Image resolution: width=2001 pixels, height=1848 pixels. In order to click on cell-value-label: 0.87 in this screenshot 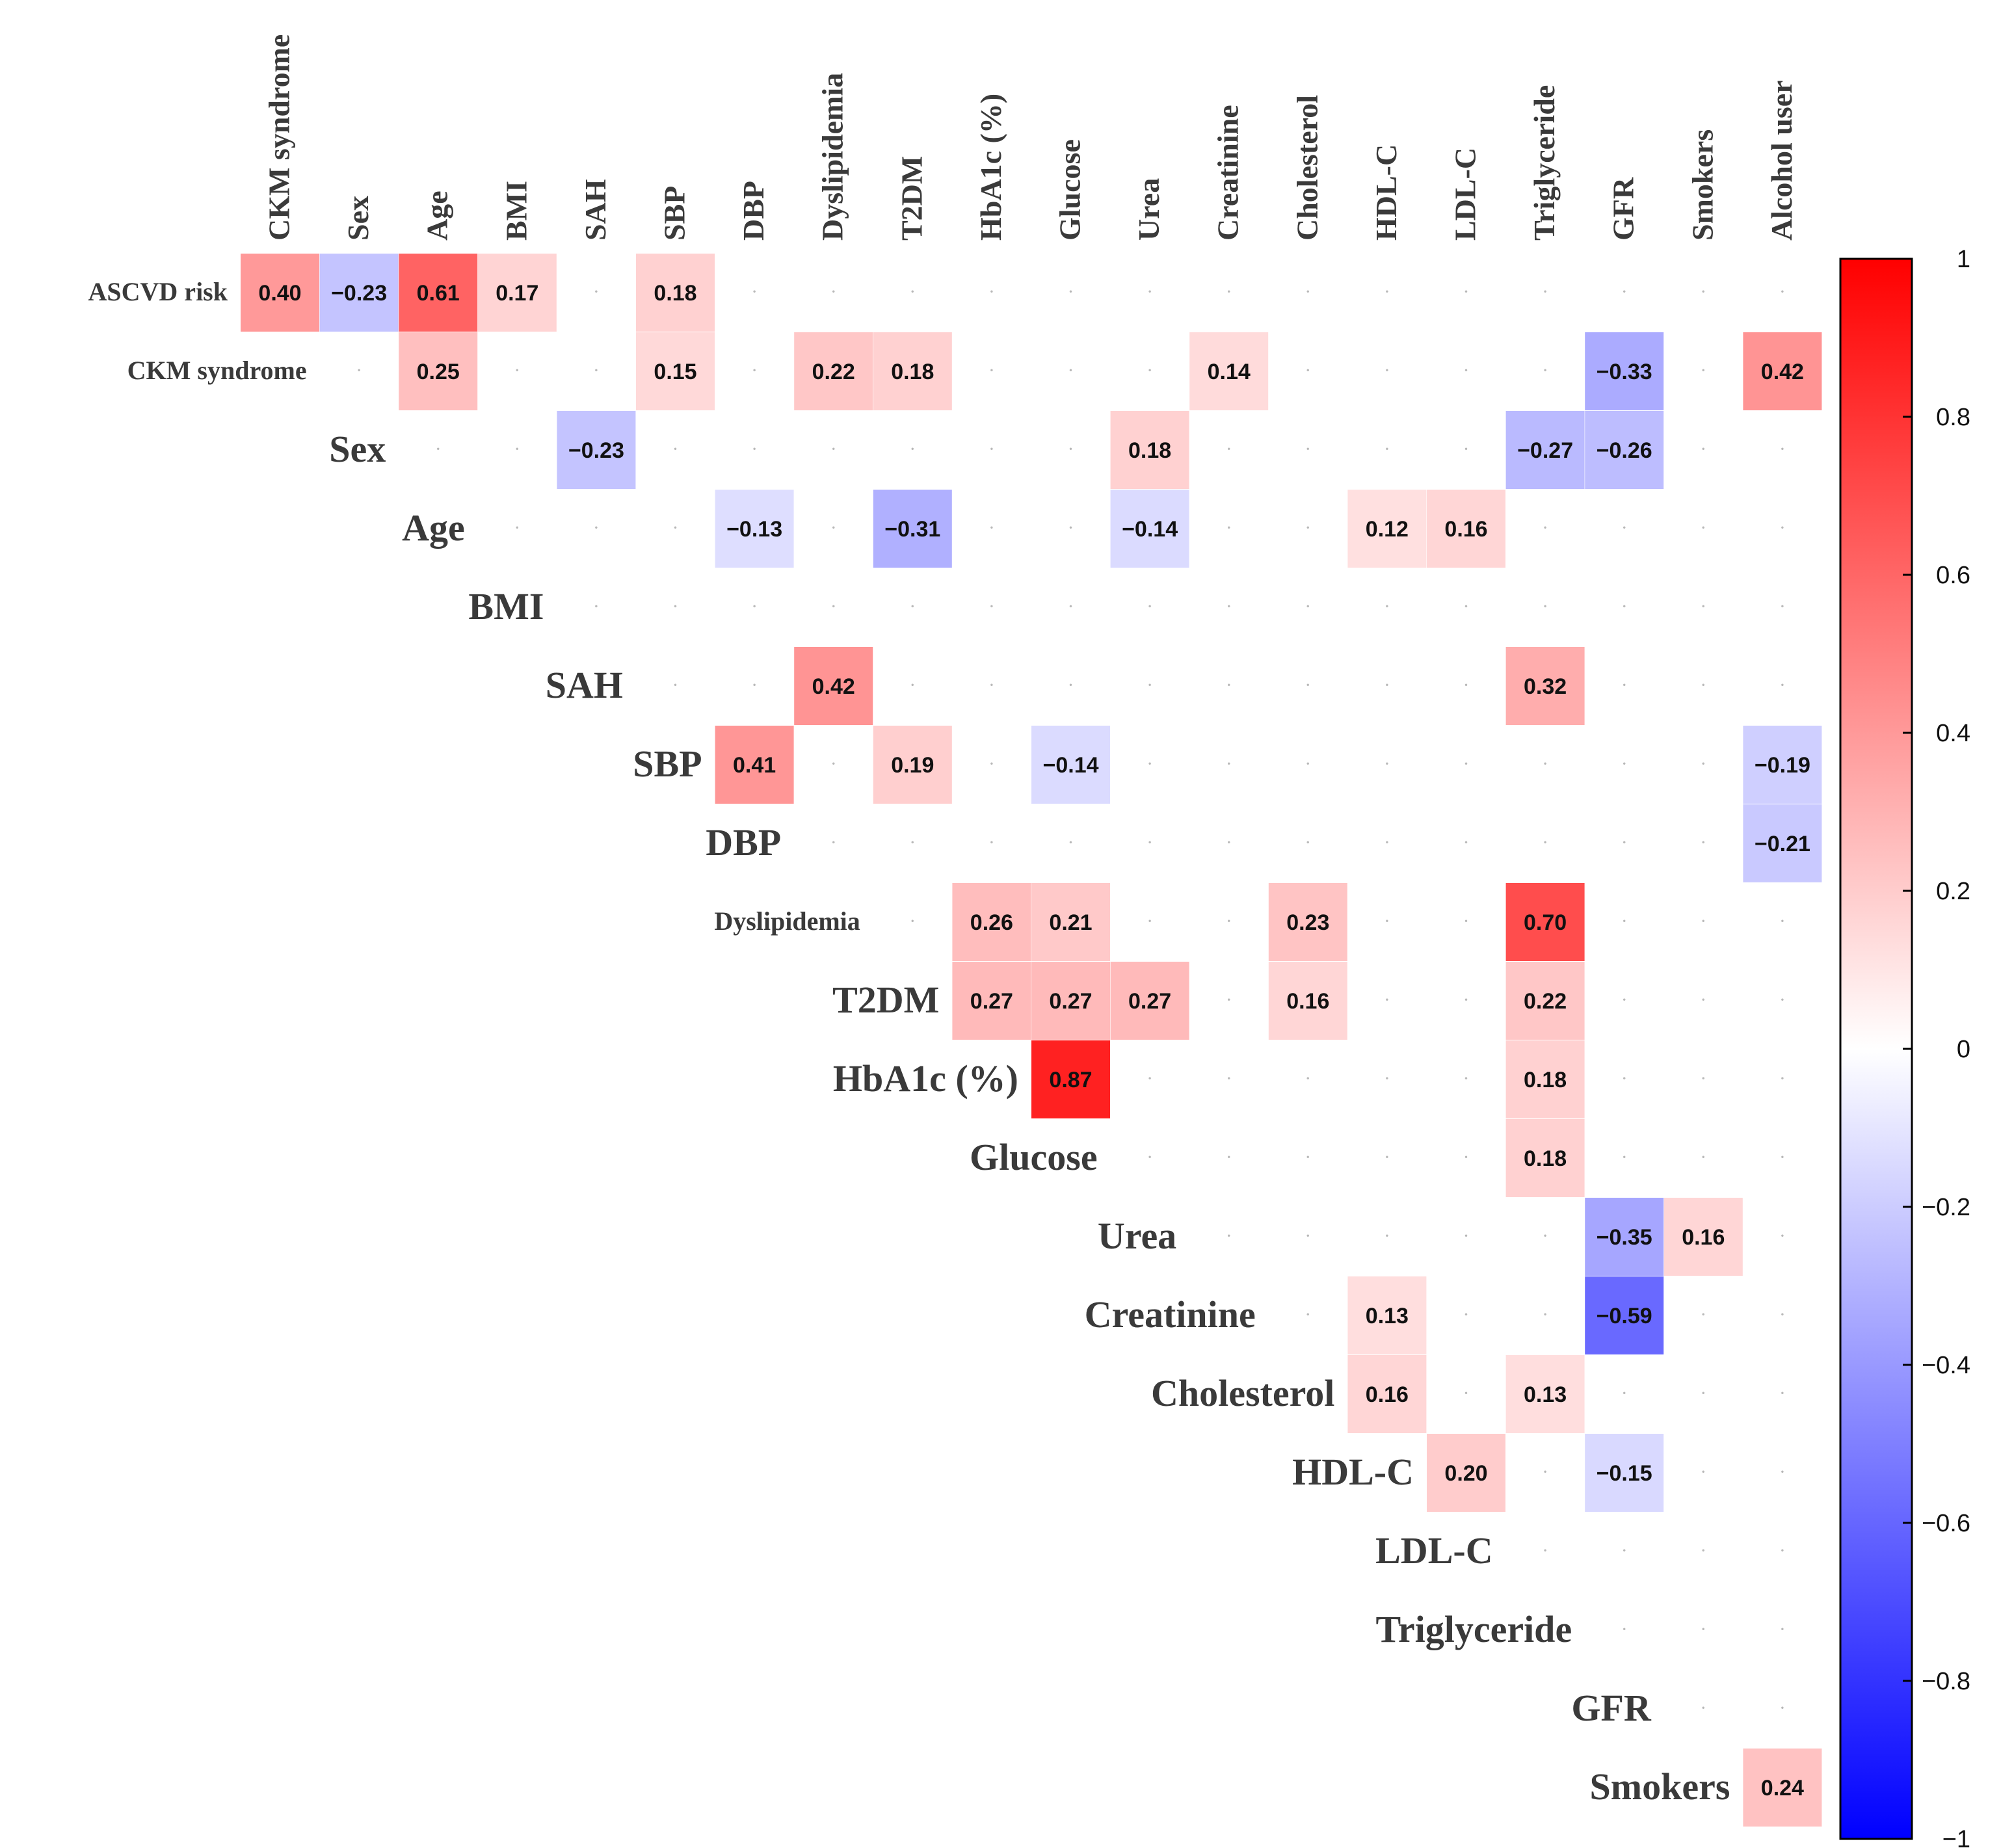, I will do `click(1070, 1080)`.